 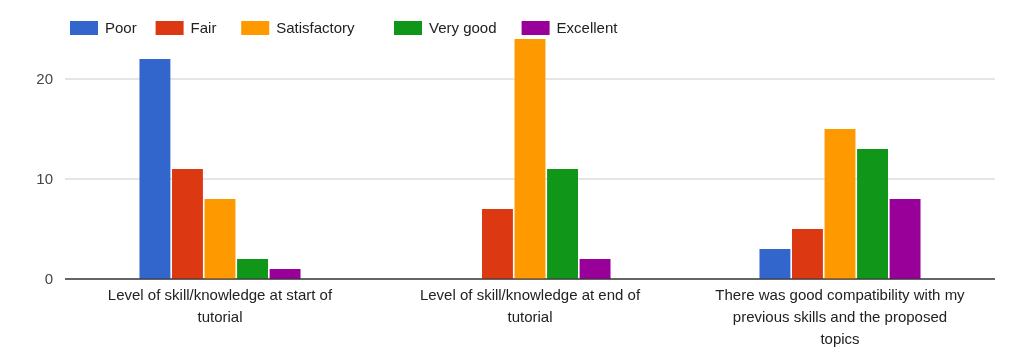 I want to click on legend-label: Very good, so click(x=463, y=27).